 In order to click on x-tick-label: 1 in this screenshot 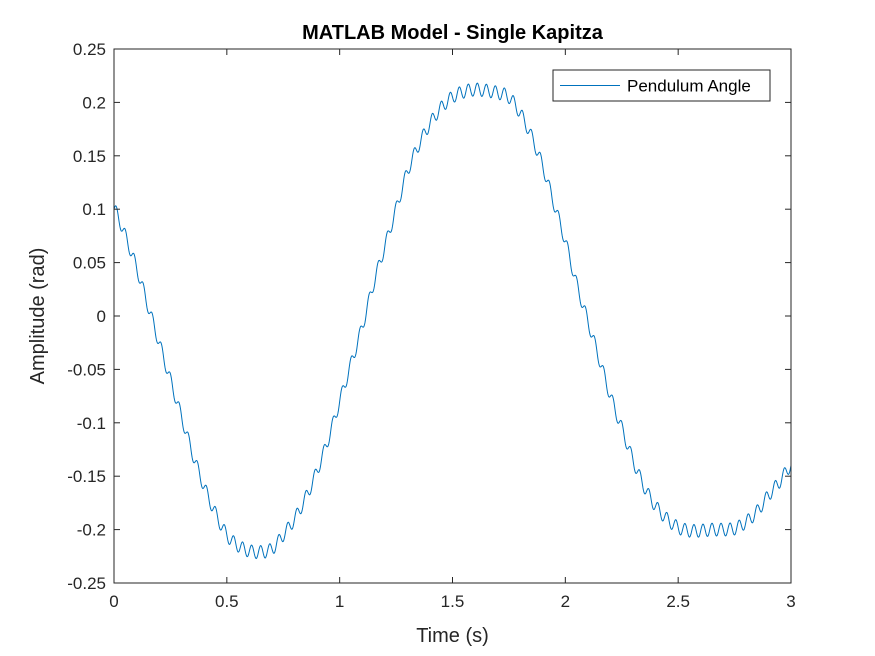, I will do `click(339, 601)`.